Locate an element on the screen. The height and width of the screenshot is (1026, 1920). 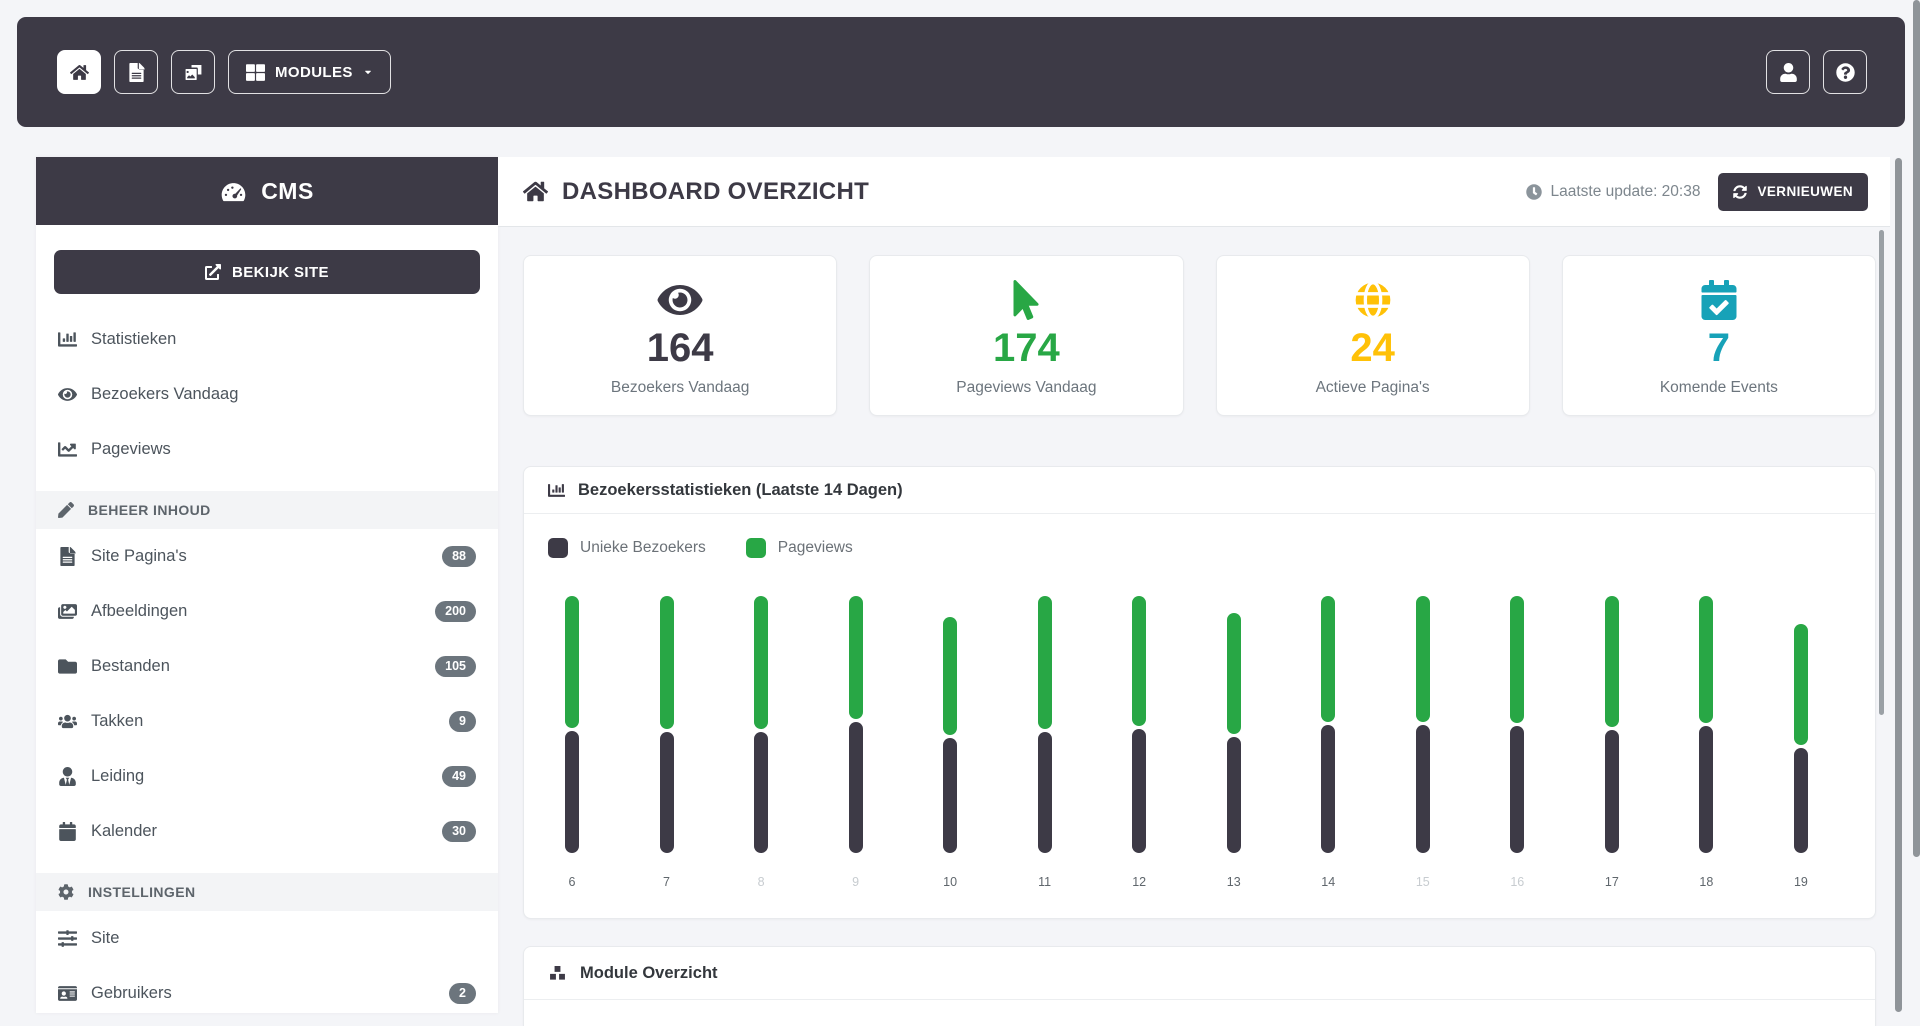
bar-day-6: 6 is located at coordinates (572, 742).